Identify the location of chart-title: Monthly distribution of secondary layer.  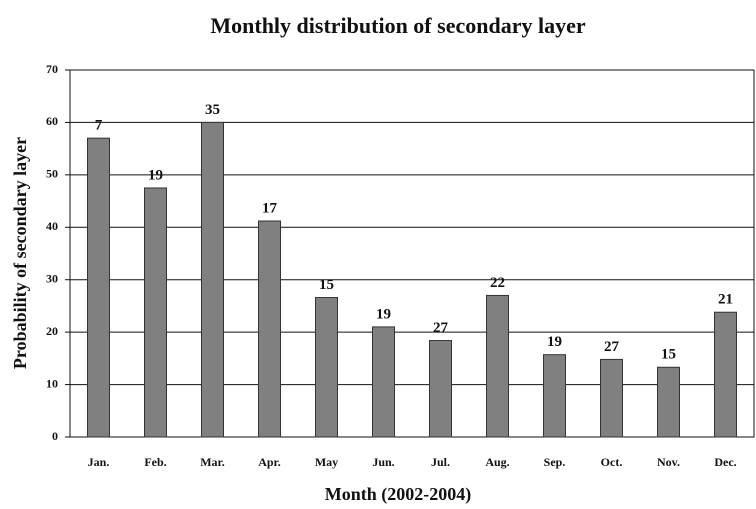
(397, 25).